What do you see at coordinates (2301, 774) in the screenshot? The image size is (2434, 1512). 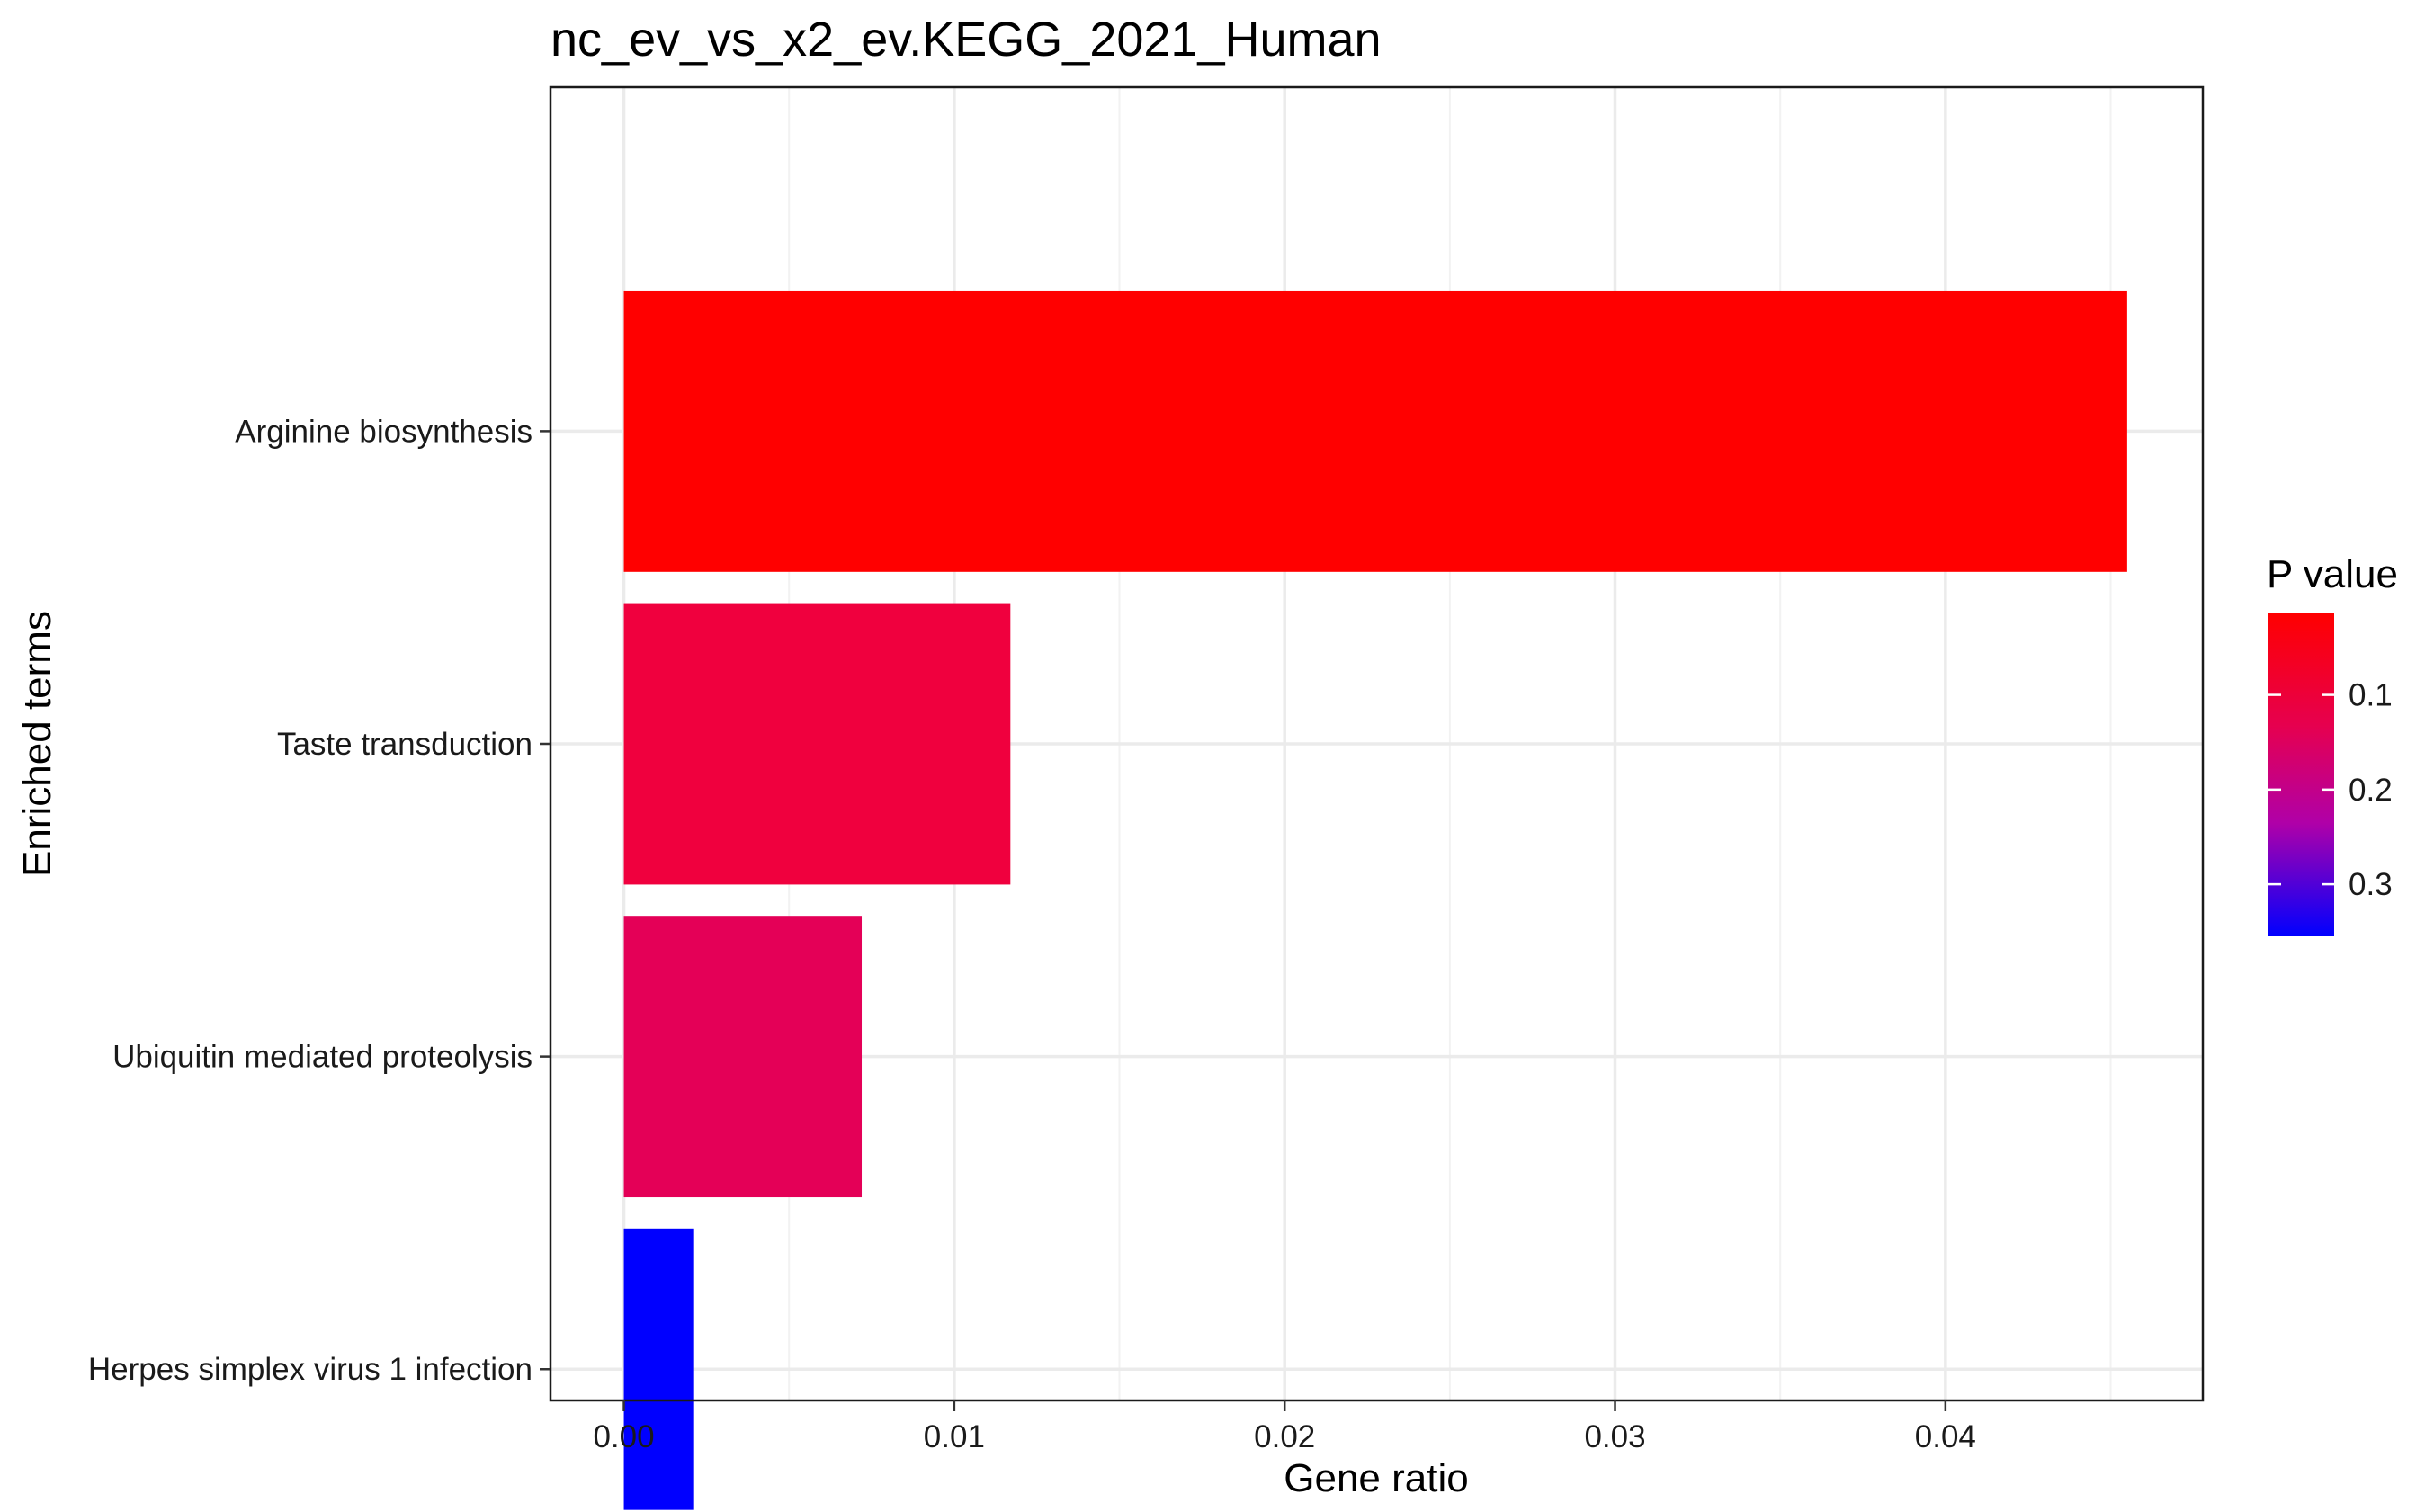 I see `legend-colorbar` at bounding box center [2301, 774].